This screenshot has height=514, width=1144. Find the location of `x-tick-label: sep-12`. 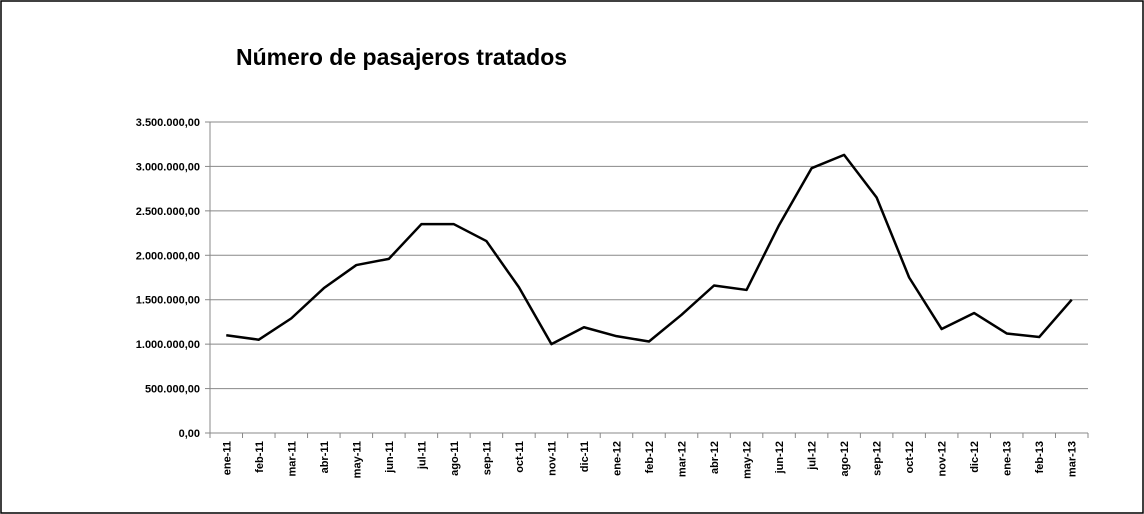

x-tick-label: sep-12 is located at coordinates (878, 458).